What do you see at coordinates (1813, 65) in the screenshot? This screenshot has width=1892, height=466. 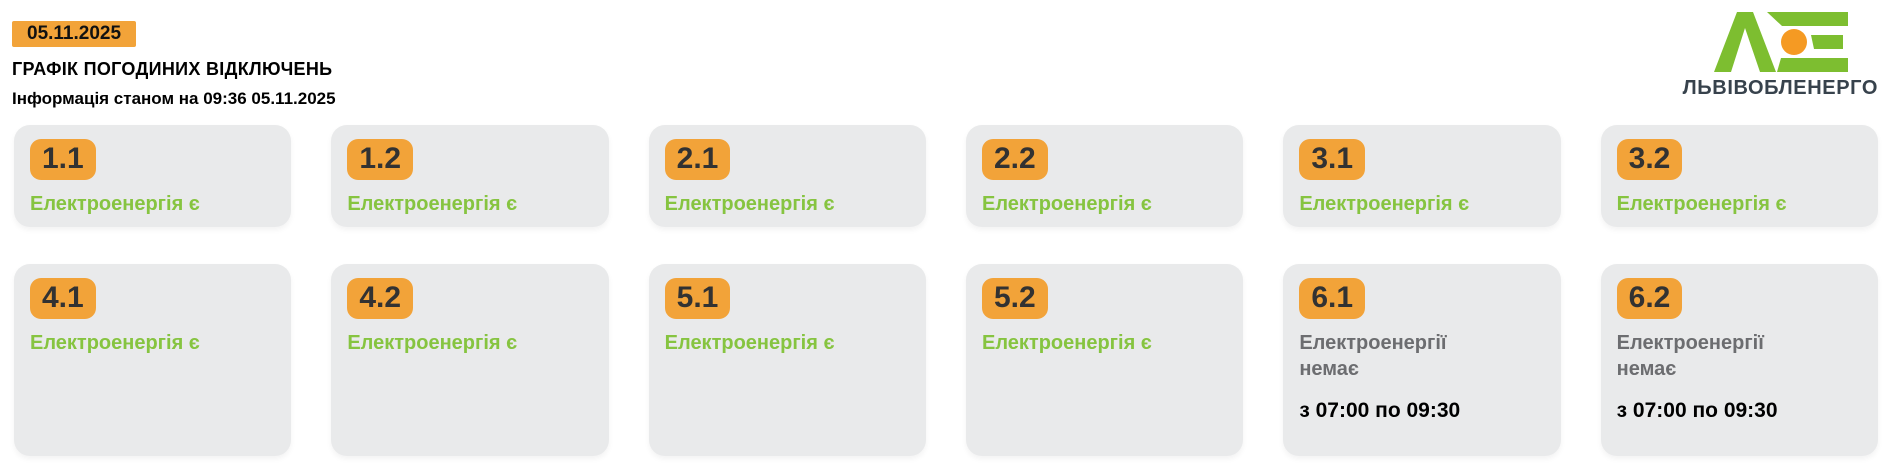 I see `logo-letter-e-bottom-bar` at bounding box center [1813, 65].